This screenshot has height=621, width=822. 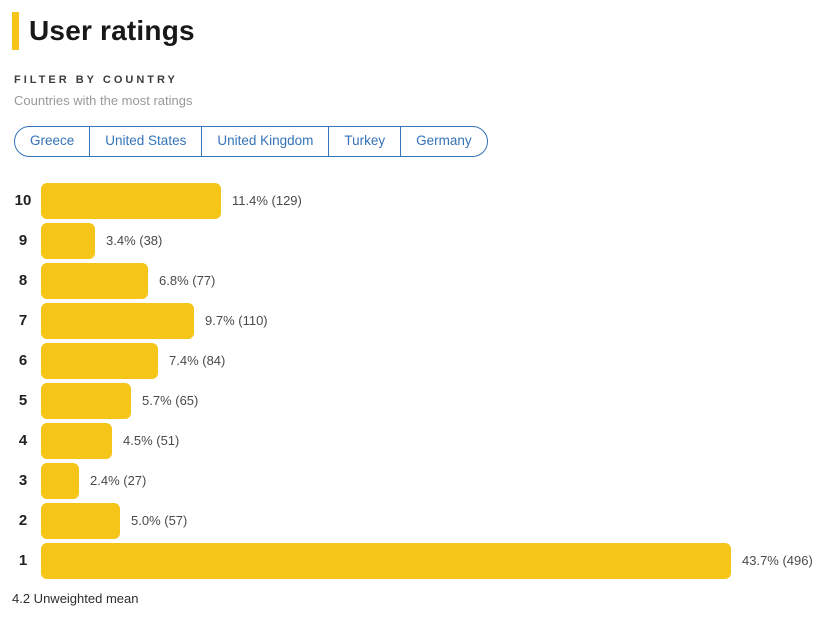 I want to click on rating-row: 1 43.7% (496), so click(x=412, y=560).